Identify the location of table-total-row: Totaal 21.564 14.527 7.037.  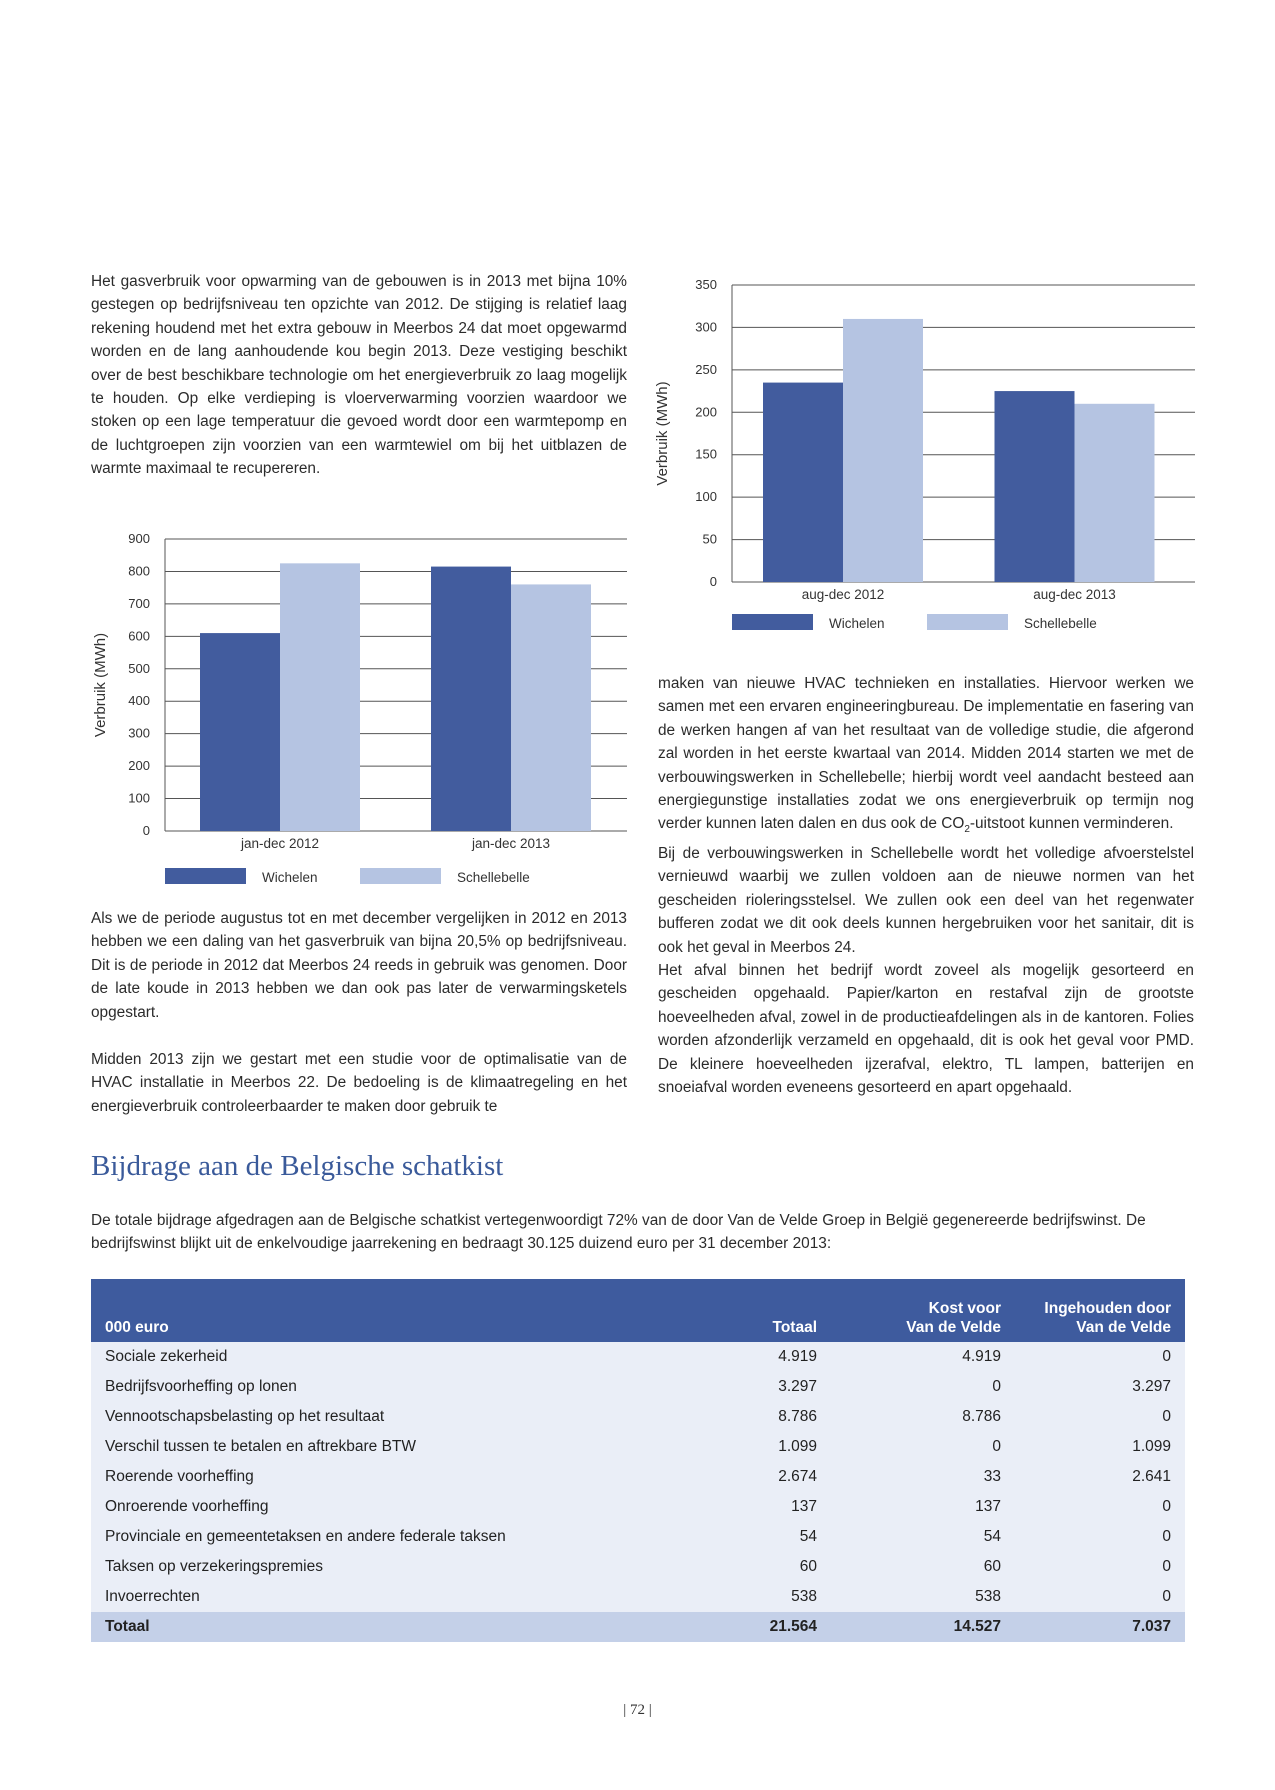
(638, 1627).